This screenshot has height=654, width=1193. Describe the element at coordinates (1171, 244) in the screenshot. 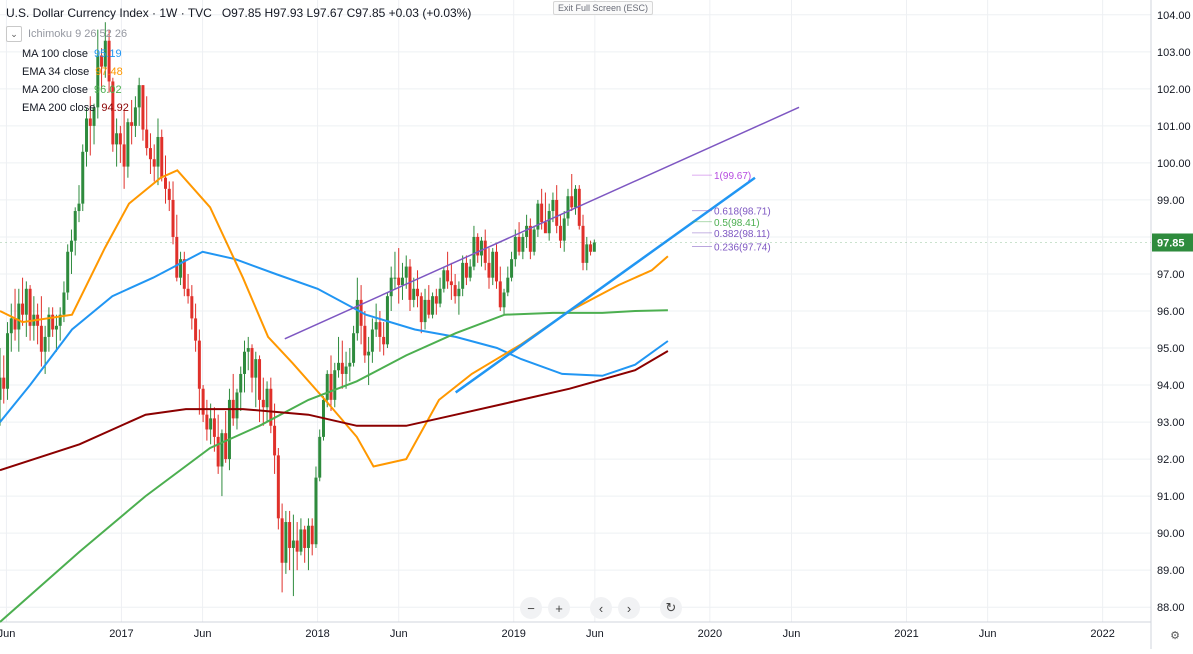

I see `last-price-label: 97.85` at that location.